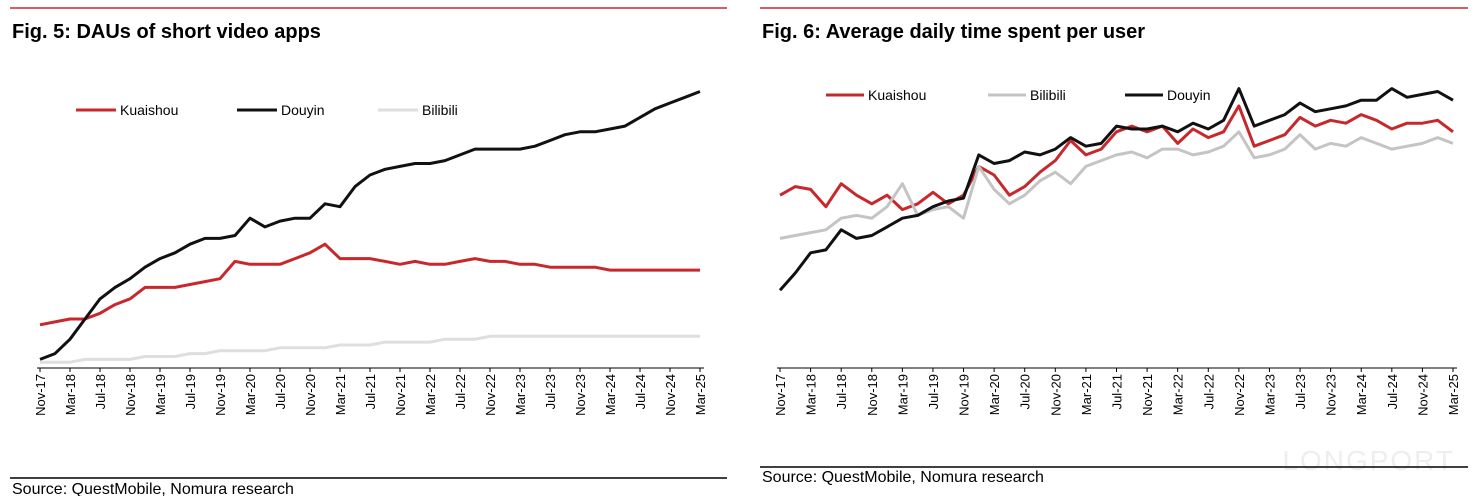 The width and height of the screenshot is (1476, 496). What do you see at coordinates (1368, 460) in the screenshot?
I see `watermark: LONGPORT` at bounding box center [1368, 460].